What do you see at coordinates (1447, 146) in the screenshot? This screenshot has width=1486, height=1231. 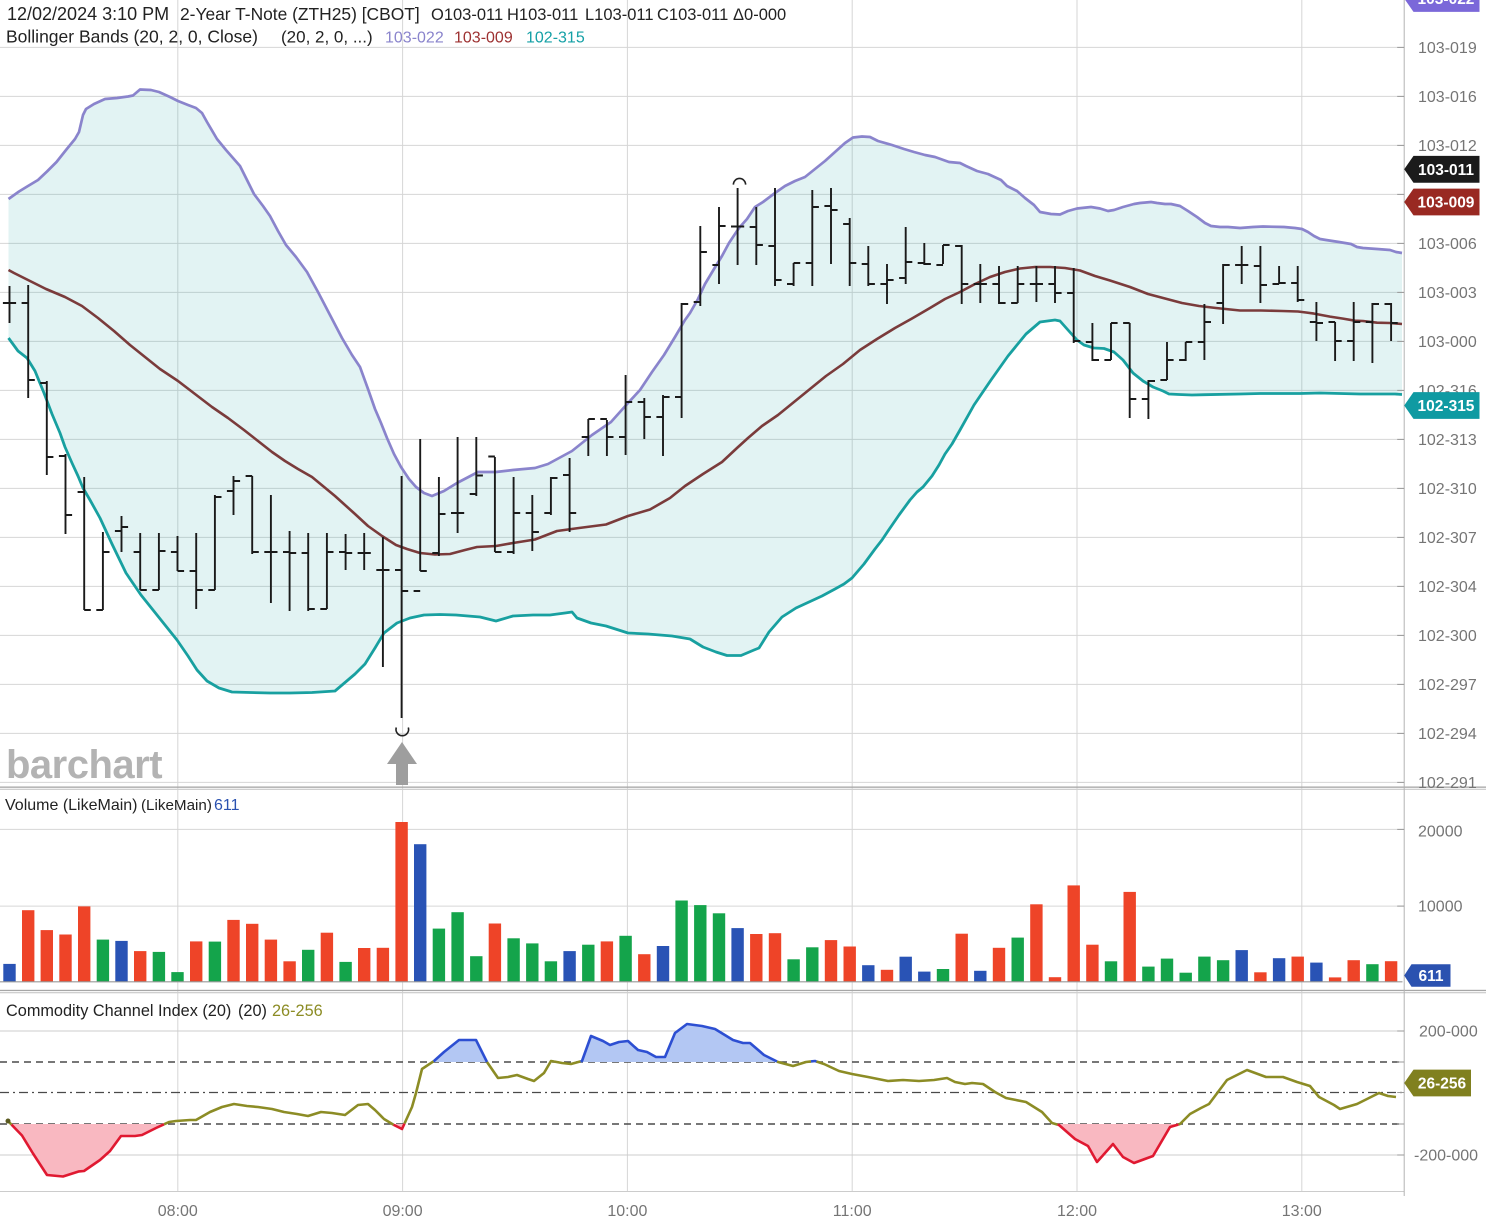 I see `svg-text: 103-012` at bounding box center [1447, 146].